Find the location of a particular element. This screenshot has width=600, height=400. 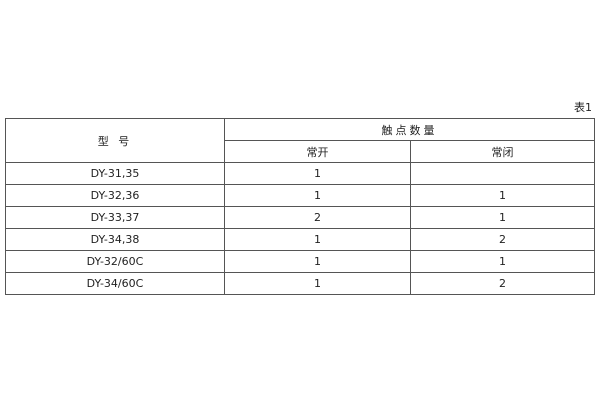

header-contacts: 触点数量 is located at coordinates (409, 129).